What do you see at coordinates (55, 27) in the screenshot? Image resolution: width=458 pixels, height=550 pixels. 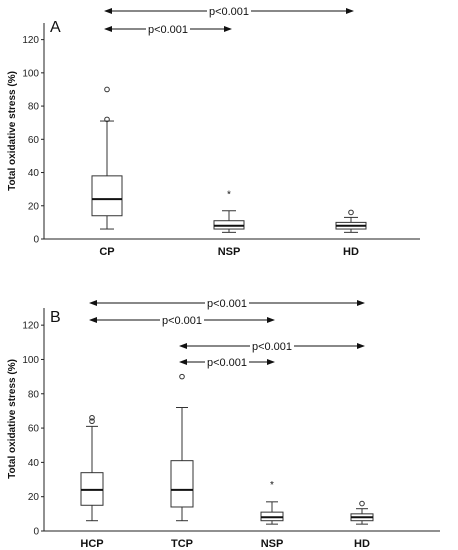 I see `panel-letter: A` at bounding box center [55, 27].